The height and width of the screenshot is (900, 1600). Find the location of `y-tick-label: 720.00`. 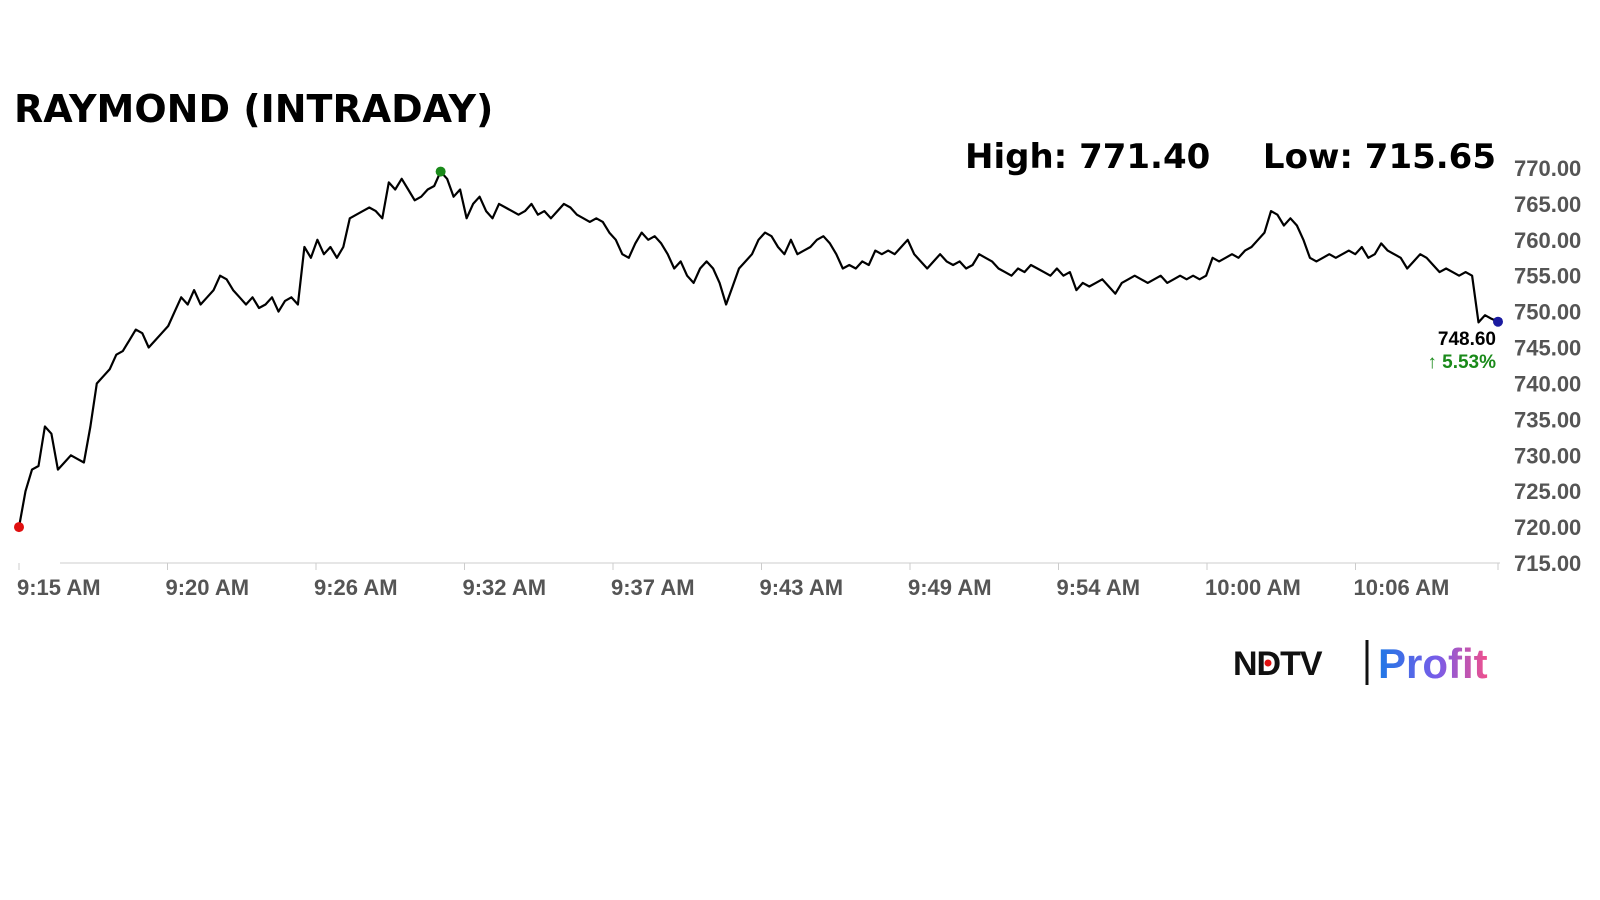

y-tick-label: 720.00 is located at coordinates (1547, 527).